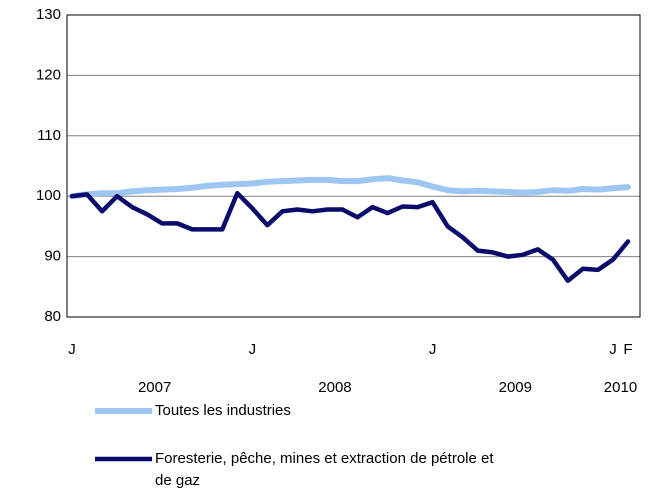 Image resolution: width=665 pixels, height=496 pixels. Describe the element at coordinates (52, 316) in the screenshot. I see `y-tick-label: 80` at that location.